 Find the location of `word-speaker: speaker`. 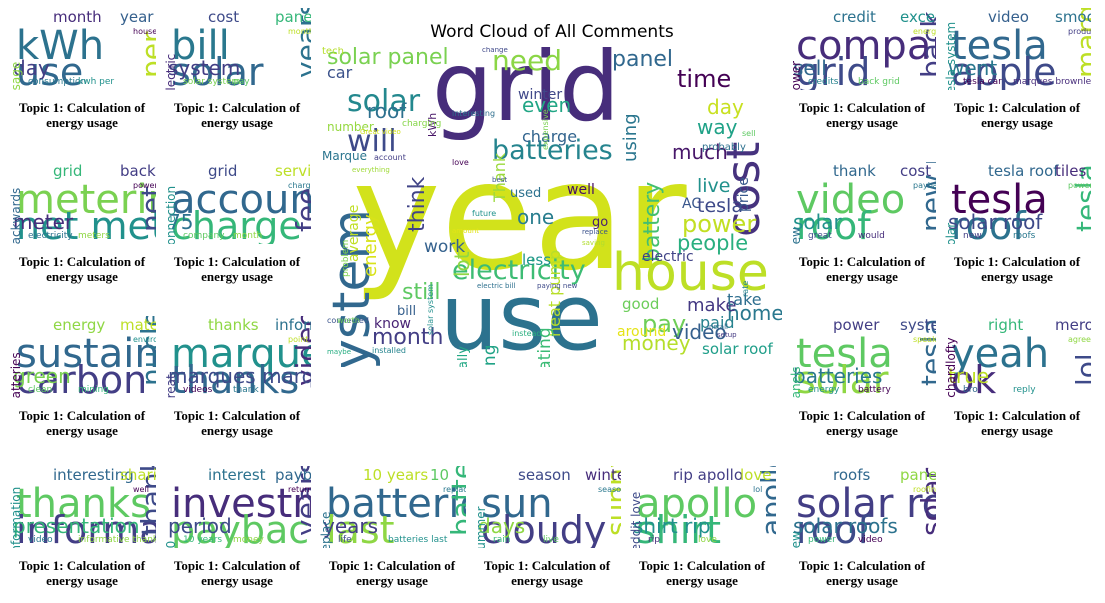

word-speaker: speaker is located at coordinates (924, 339).